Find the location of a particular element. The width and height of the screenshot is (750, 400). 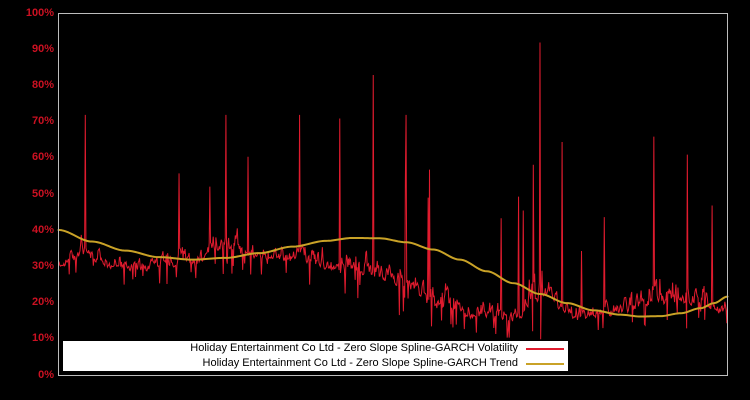

y-axis-tick-label: 70% is located at coordinates (42, 121).